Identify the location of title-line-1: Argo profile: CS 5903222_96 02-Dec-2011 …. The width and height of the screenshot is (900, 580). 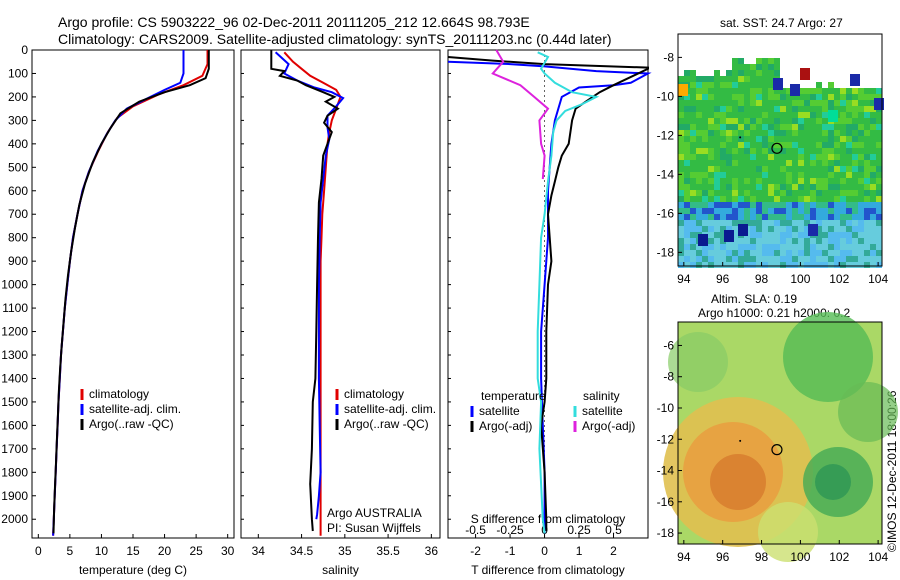
(294, 22).